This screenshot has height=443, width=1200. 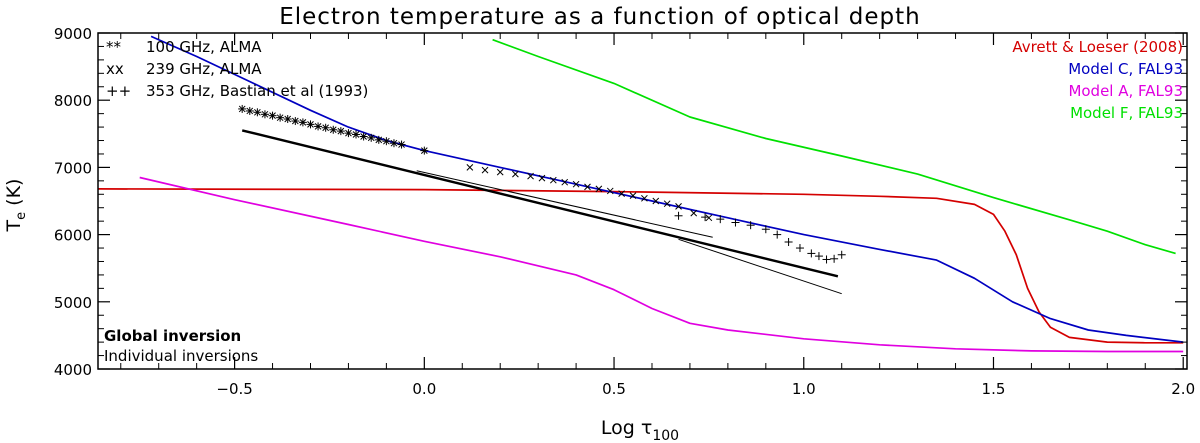 What do you see at coordinates (1183, 389) in the screenshot?
I see `x-tick-label: 2.0` at bounding box center [1183, 389].